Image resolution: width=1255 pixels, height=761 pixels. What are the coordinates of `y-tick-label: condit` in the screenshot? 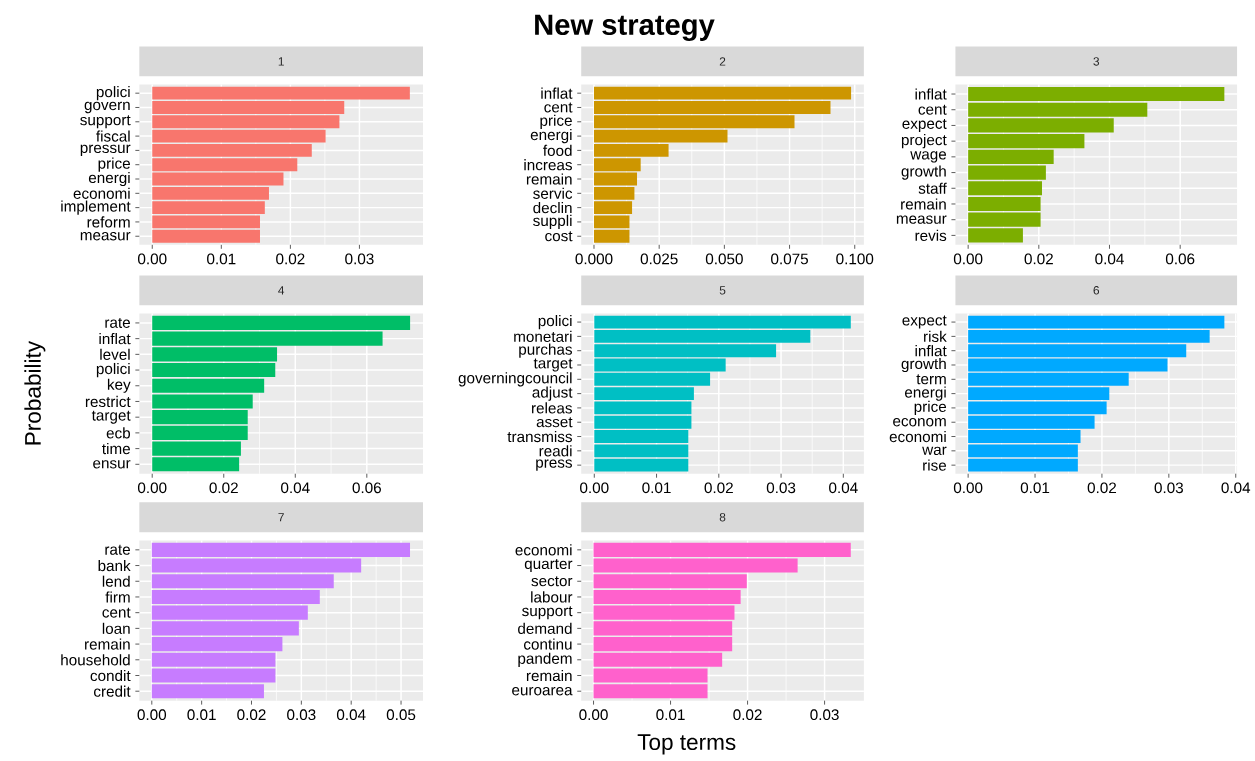 It's located at (110, 675).